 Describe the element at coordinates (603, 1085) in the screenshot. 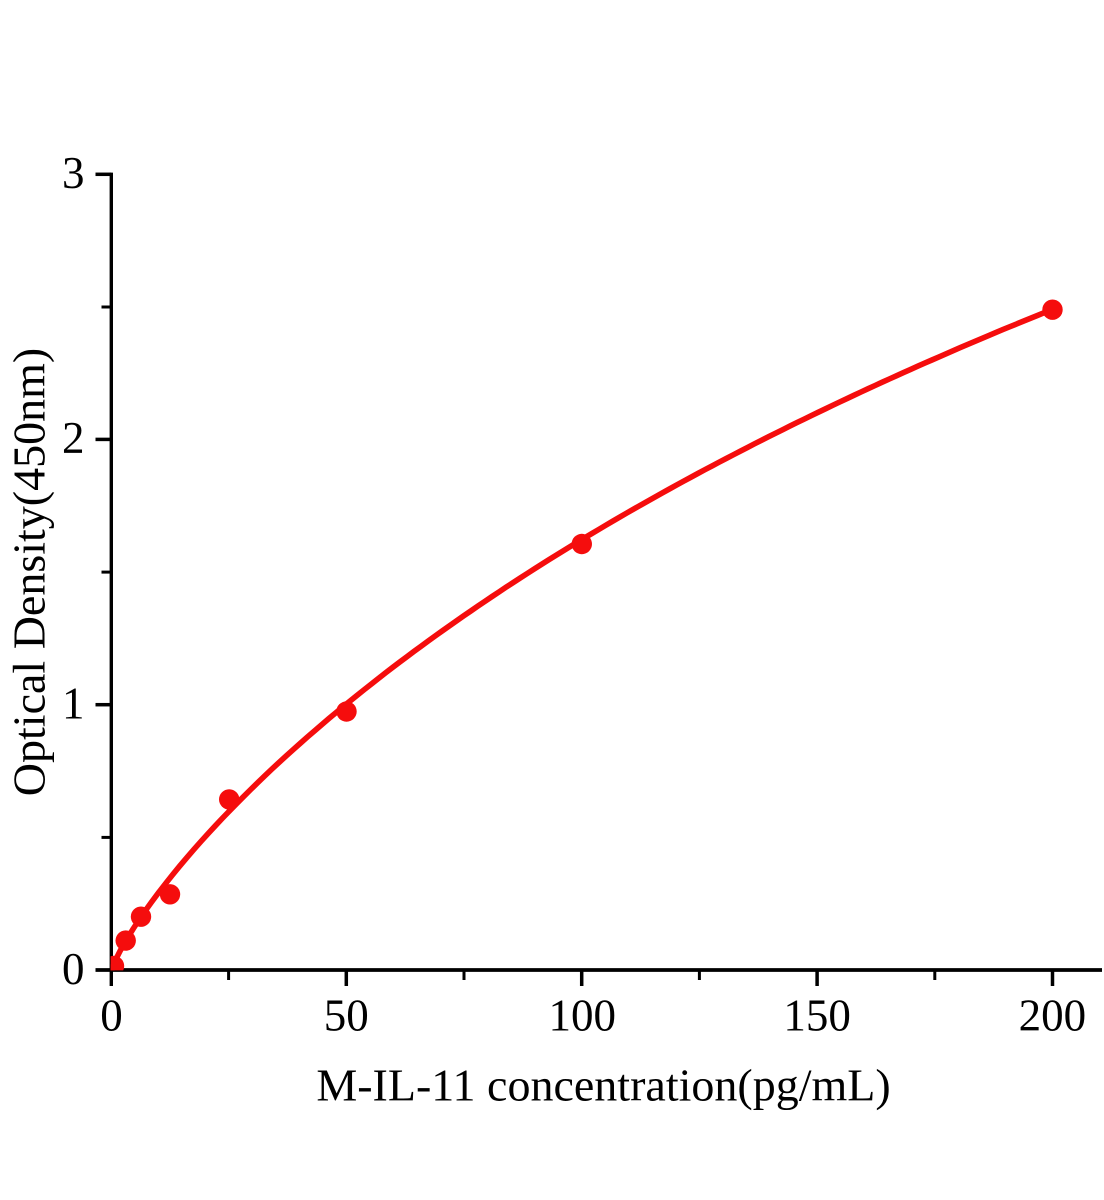

I see `svg-text: M-IL-11 concentration(pg/mL)` at that location.